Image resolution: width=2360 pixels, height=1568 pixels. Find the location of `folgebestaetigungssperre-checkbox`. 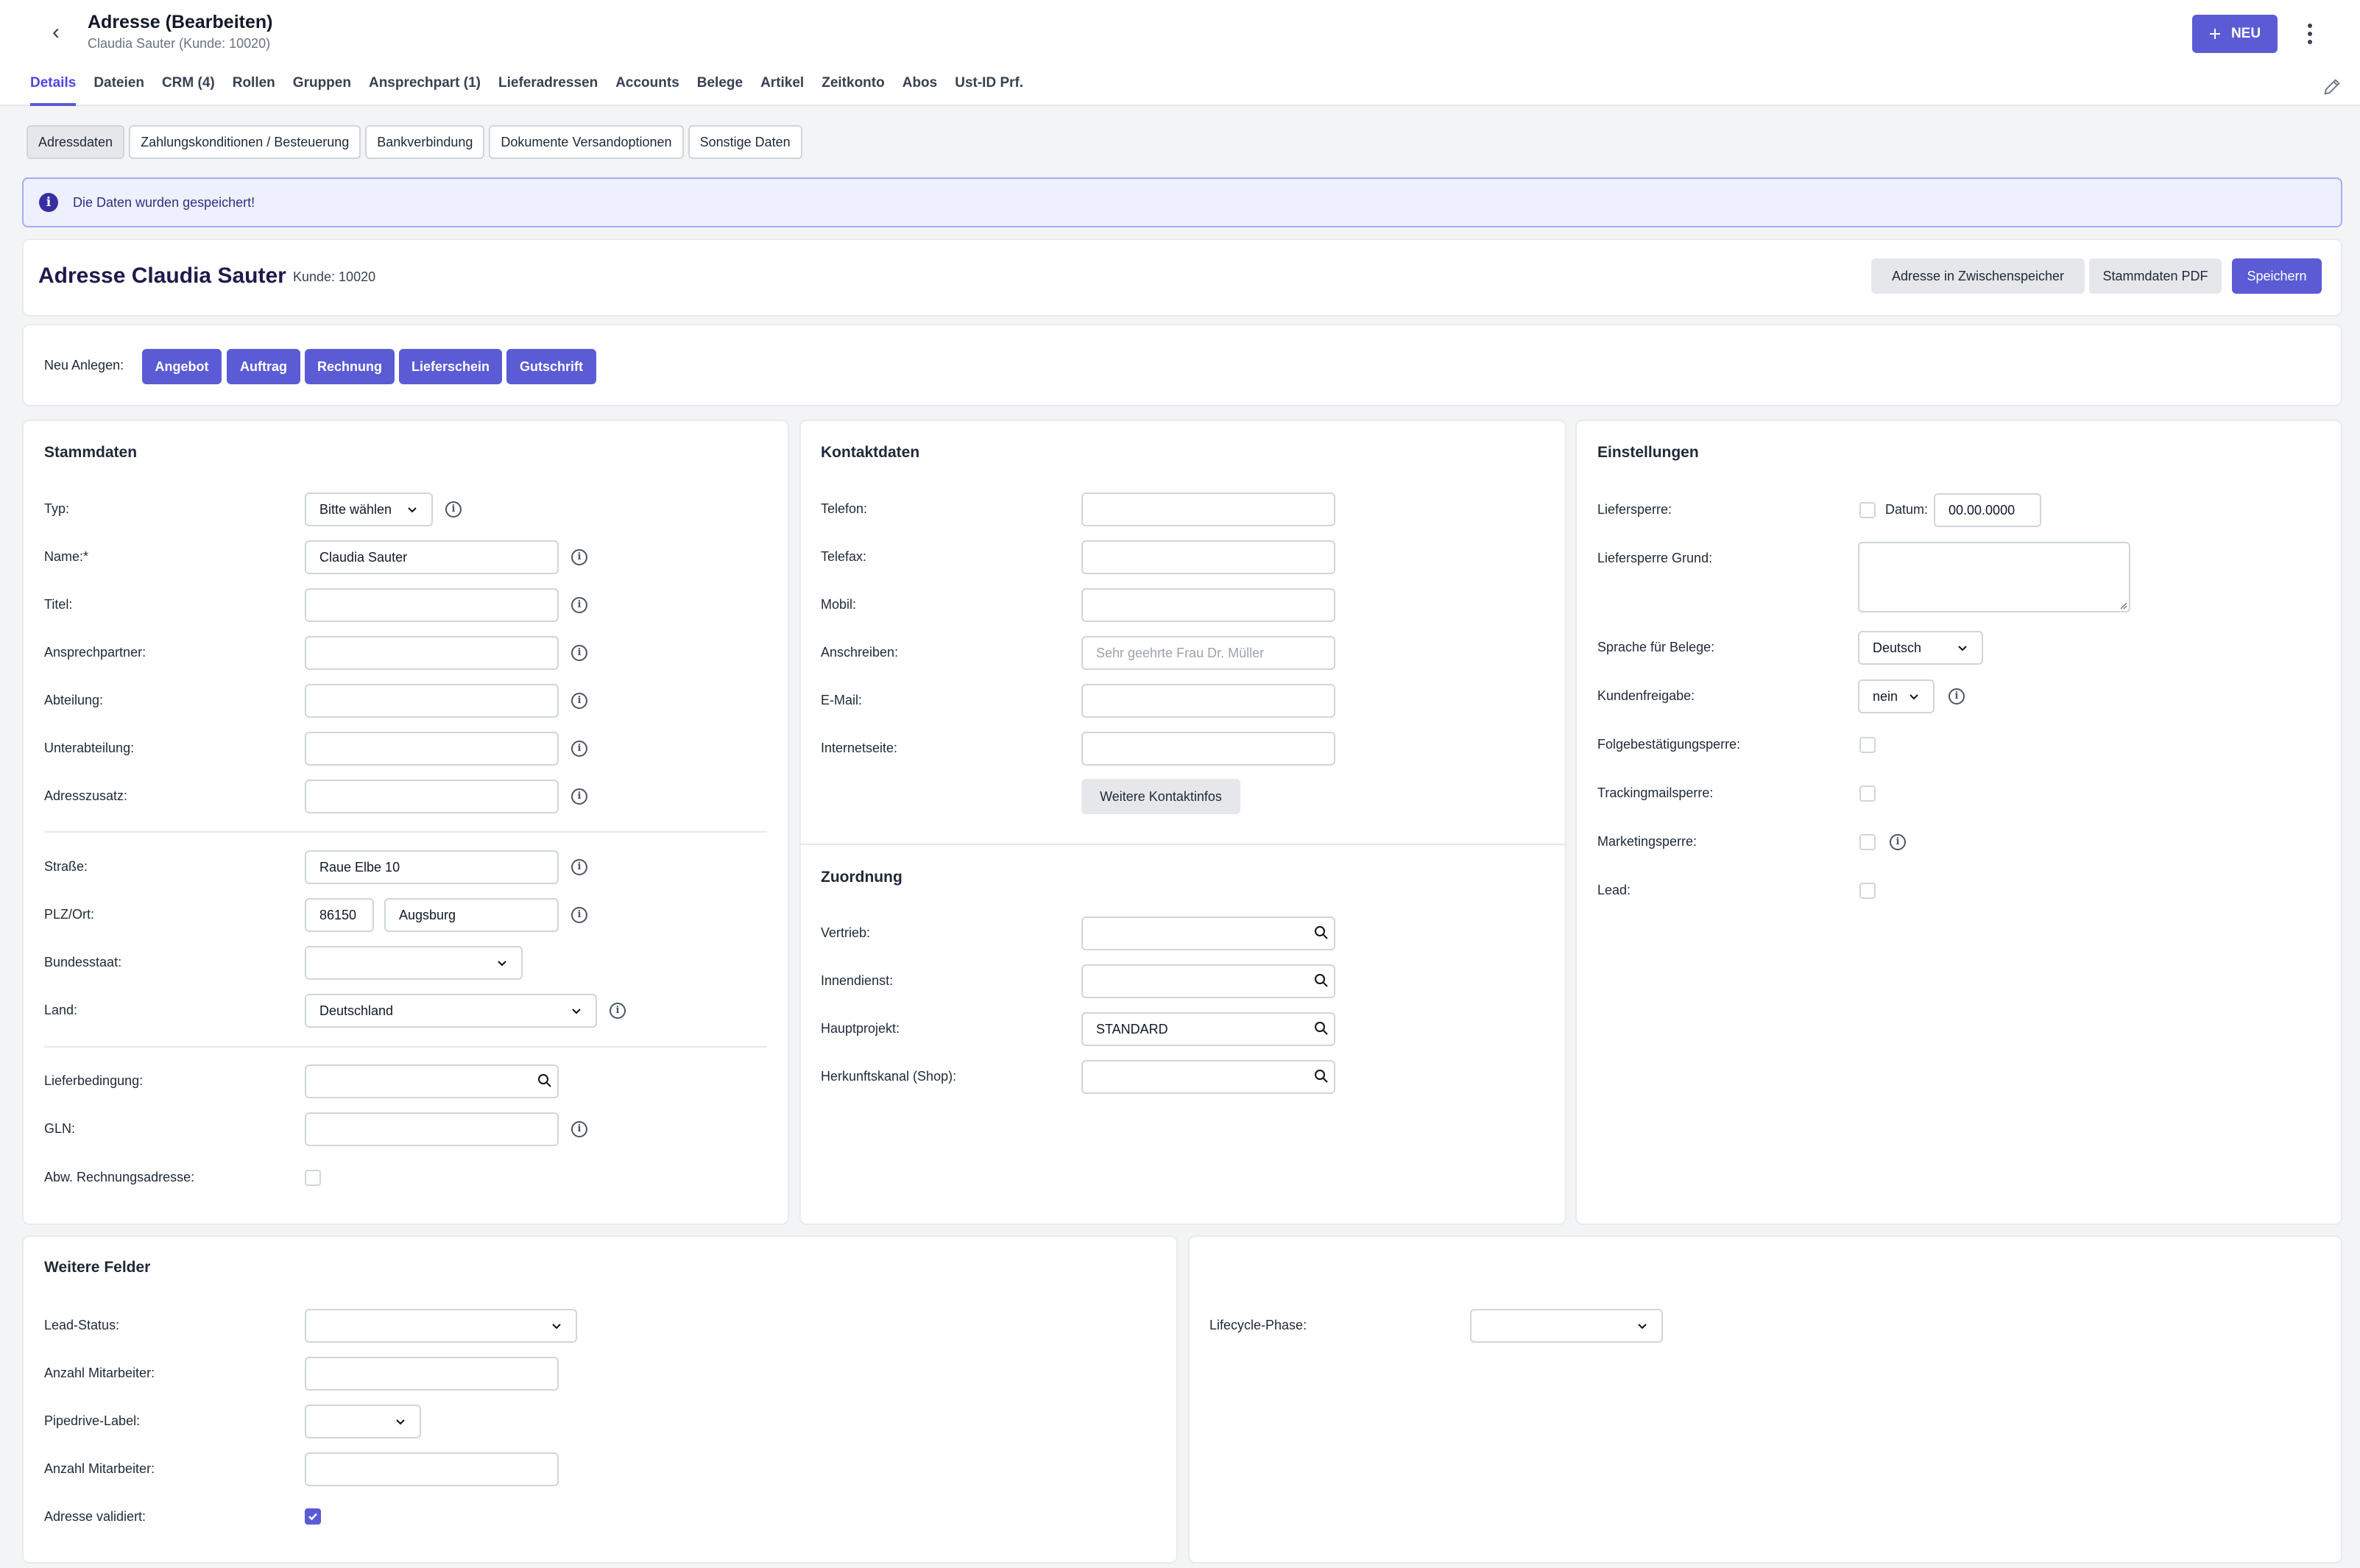

folgebestaetigungssperre-checkbox is located at coordinates (1867, 745).